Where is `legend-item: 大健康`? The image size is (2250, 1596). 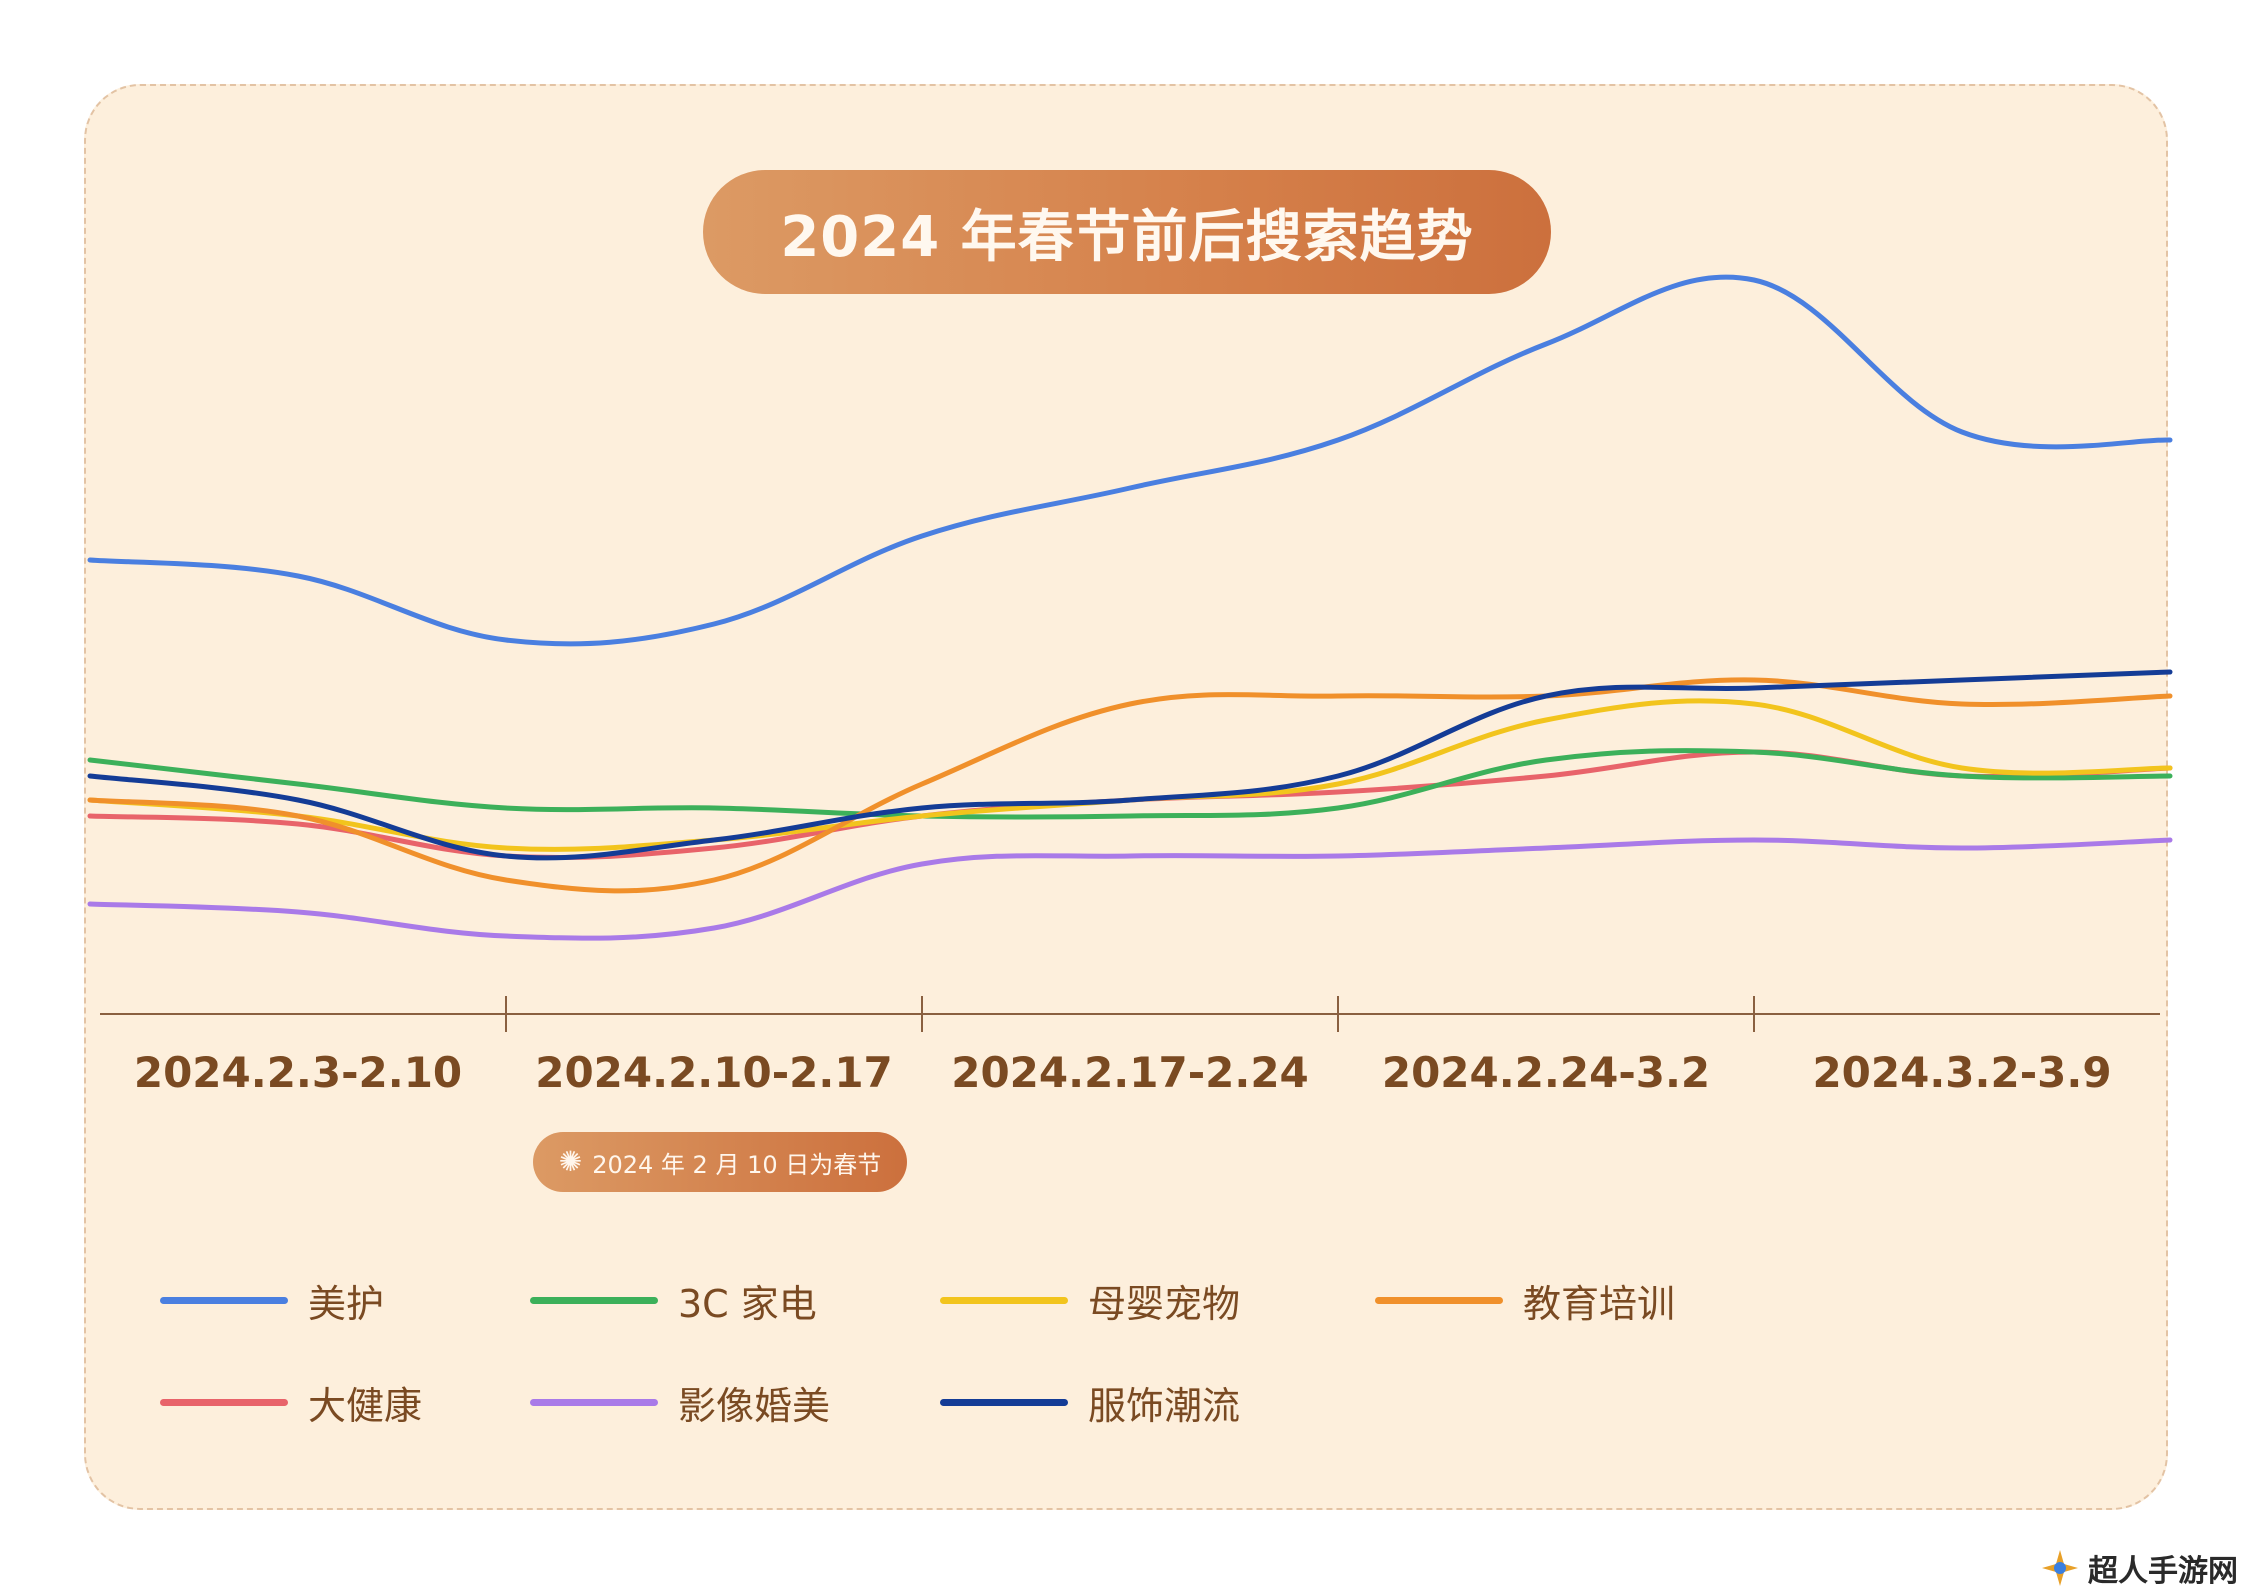 legend-item: 大健康 is located at coordinates (291, 1402).